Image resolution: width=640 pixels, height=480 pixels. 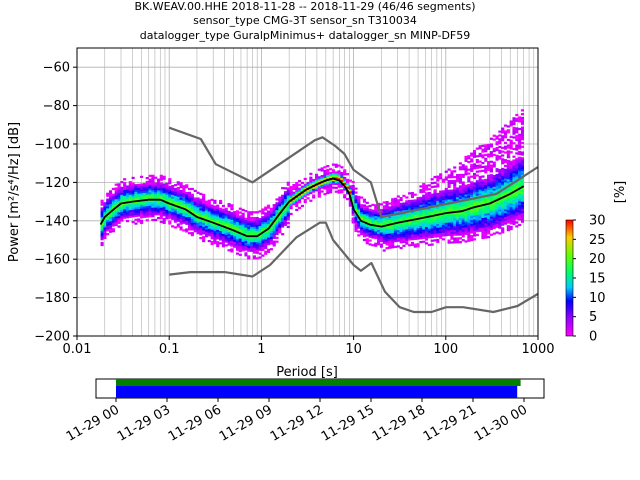 I want to click on colorbar-tick-label: 20, so click(x=597, y=259).